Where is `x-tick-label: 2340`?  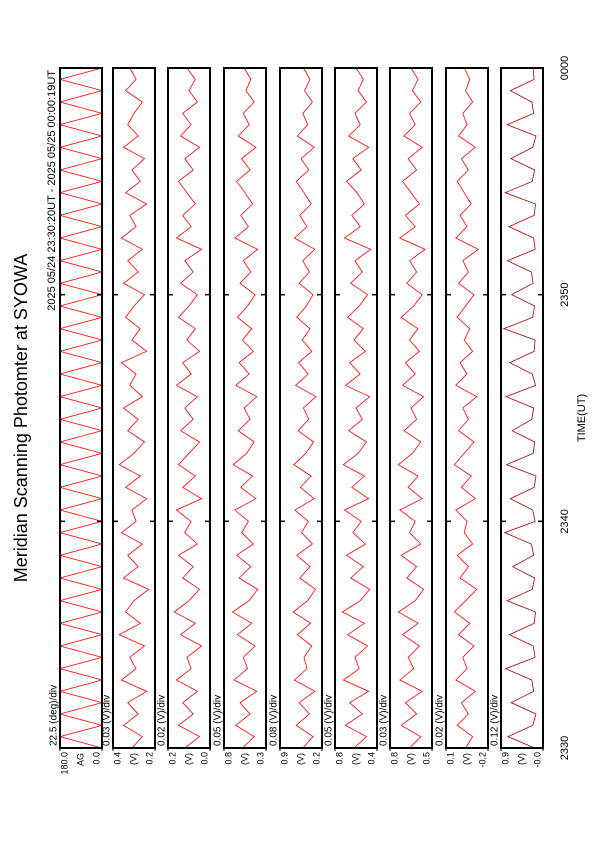
x-tick-label: 2340 is located at coordinates (565, 521).